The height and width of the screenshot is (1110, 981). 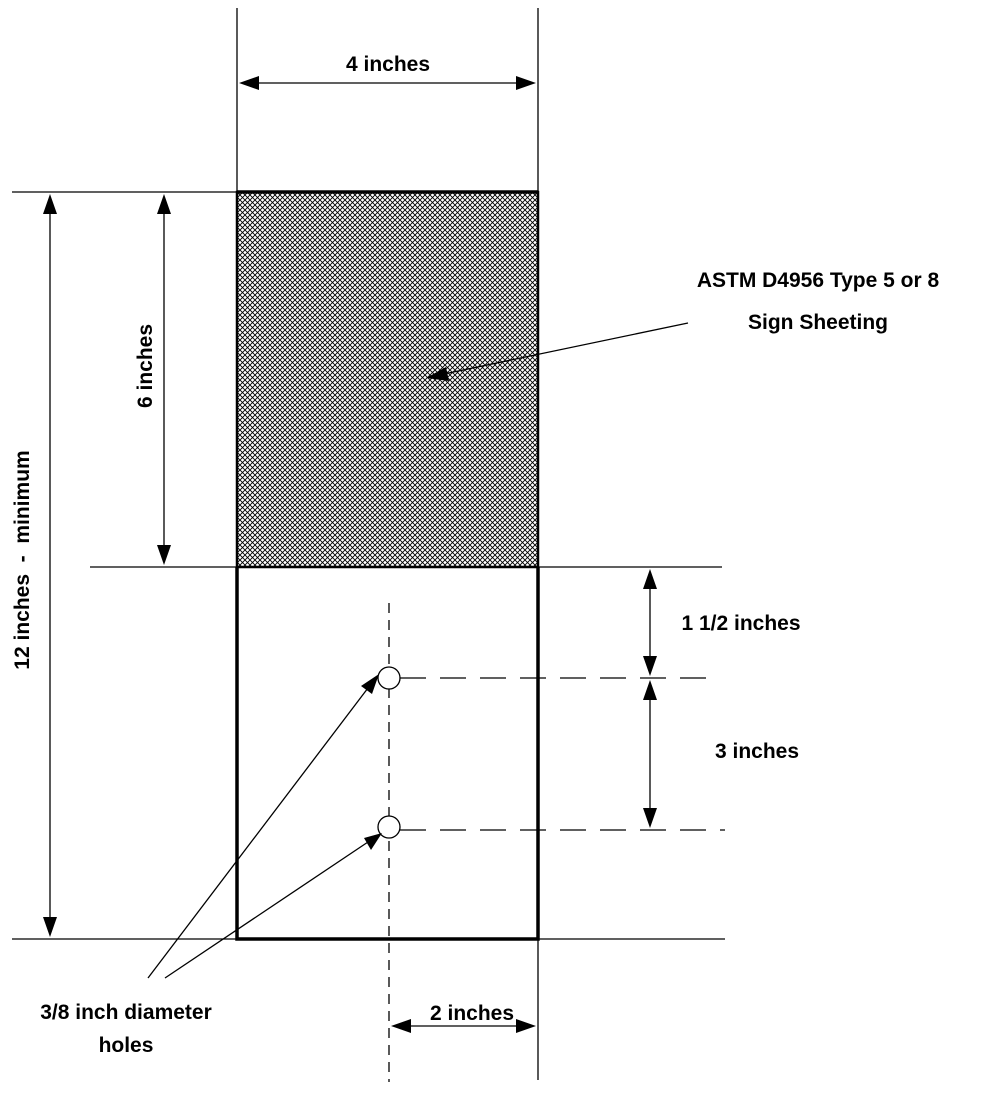 What do you see at coordinates (145, 366) in the screenshot?
I see `sheeting-height-label: 6 inches` at bounding box center [145, 366].